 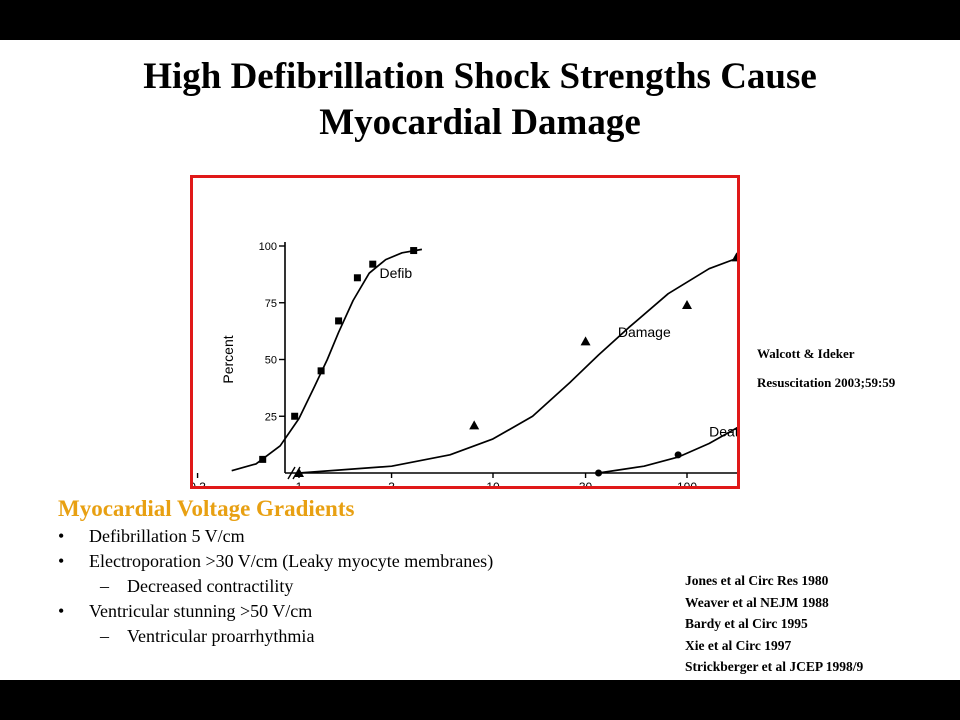 I want to click on axis-break-mark, so click(x=291, y=473).